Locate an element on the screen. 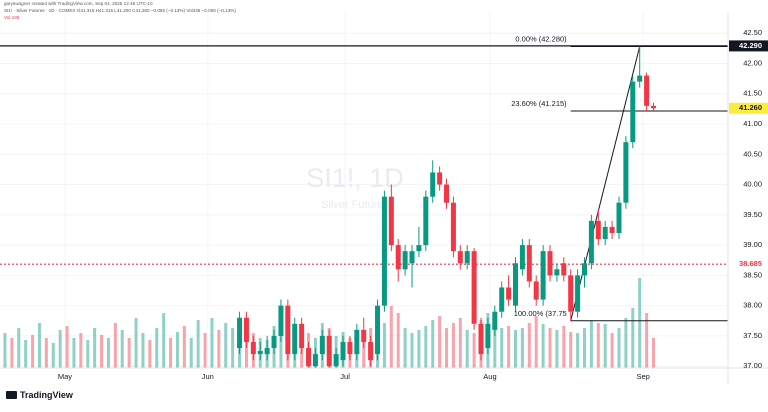 The image size is (768, 412). y-tick-label: 41.00 is located at coordinates (752, 123).